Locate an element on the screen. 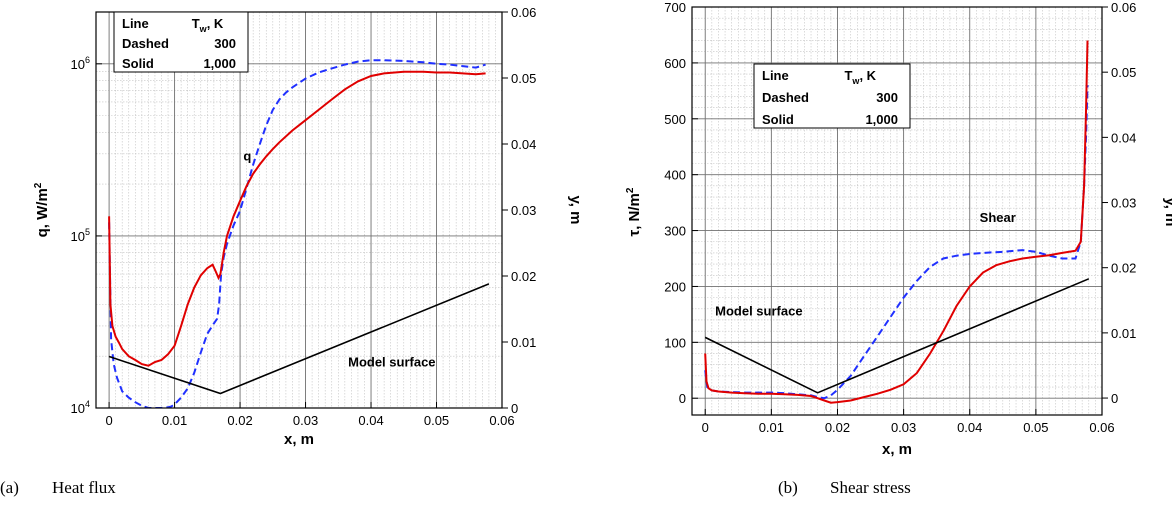  y-left-axis-label-text: τ, N/m is located at coordinates (634, 214).